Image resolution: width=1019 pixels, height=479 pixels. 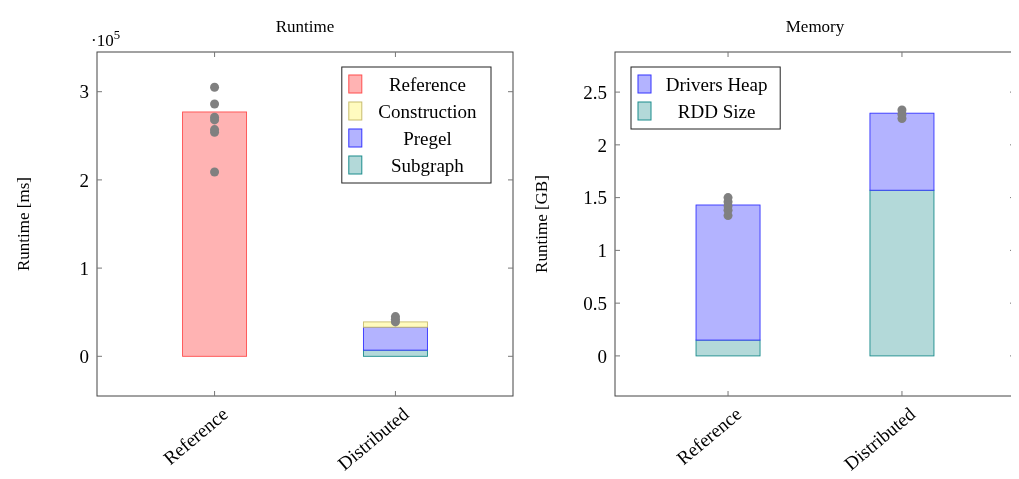 What do you see at coordinates (595, 303) in the screenshot?
I see `y-tick-label: 0.5` at bounding box center [595, 303].